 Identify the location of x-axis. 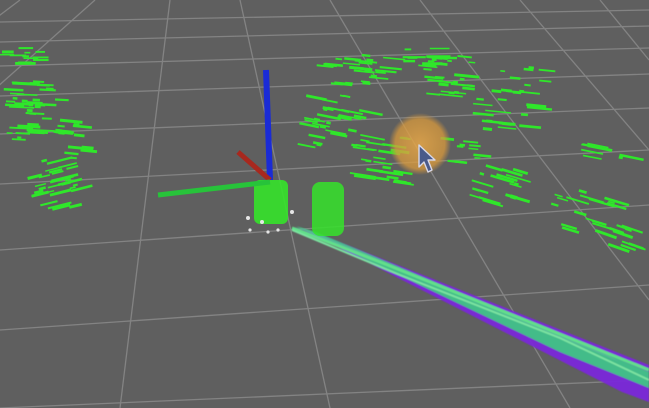
(254, 166).